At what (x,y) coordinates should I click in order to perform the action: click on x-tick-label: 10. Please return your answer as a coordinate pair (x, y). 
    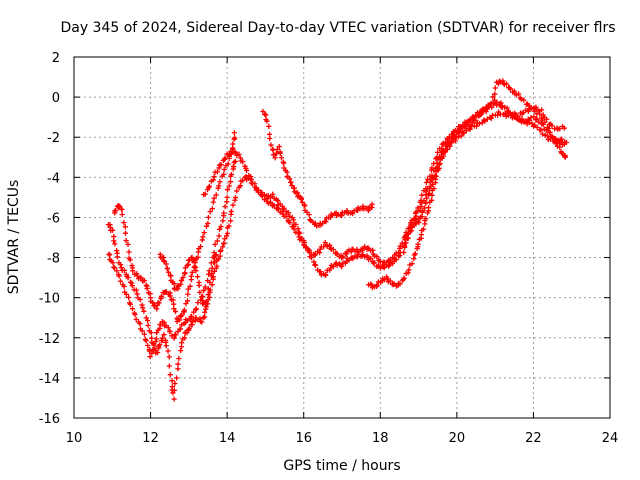
    Looking at the image, I should click on (74, 438).